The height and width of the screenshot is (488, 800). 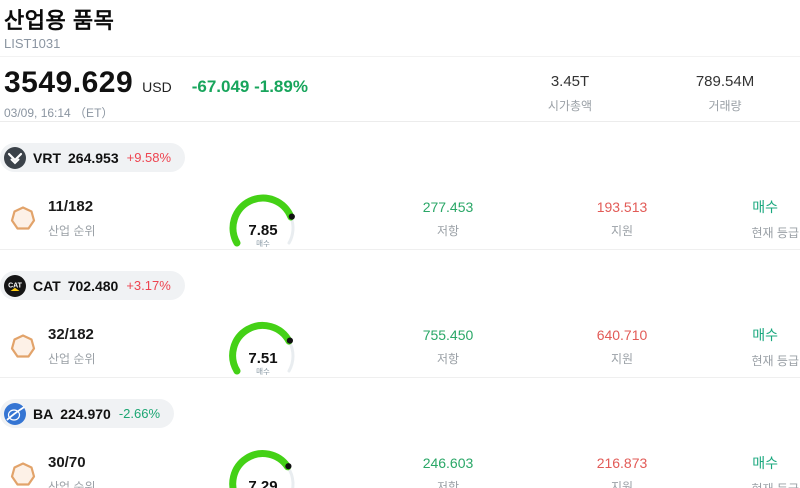 I want to click on ticker-pill-vrt: VRT 264.953 +9.58%, so click(x=93, y=157).